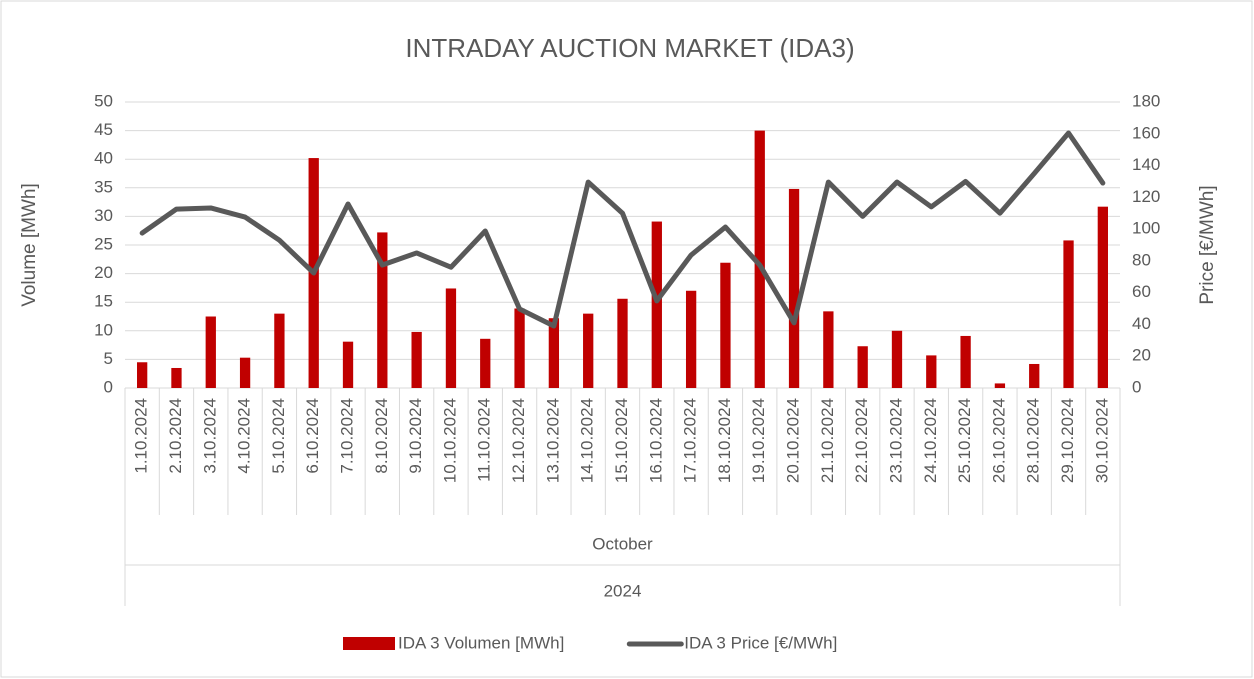 The height and width of the screenshot is (679, 1254). Describe the element at coordinates (103, 158) in the screenshot. I see `y-tick-label: 40` at that location.